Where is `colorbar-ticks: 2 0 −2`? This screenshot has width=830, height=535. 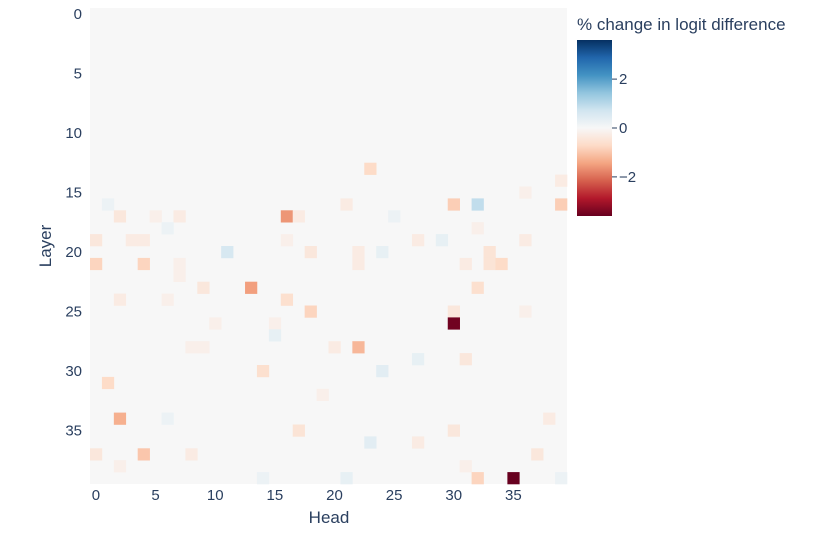 colorbar-ticks: 2 0 −2 is located at coordinates (624, 128).